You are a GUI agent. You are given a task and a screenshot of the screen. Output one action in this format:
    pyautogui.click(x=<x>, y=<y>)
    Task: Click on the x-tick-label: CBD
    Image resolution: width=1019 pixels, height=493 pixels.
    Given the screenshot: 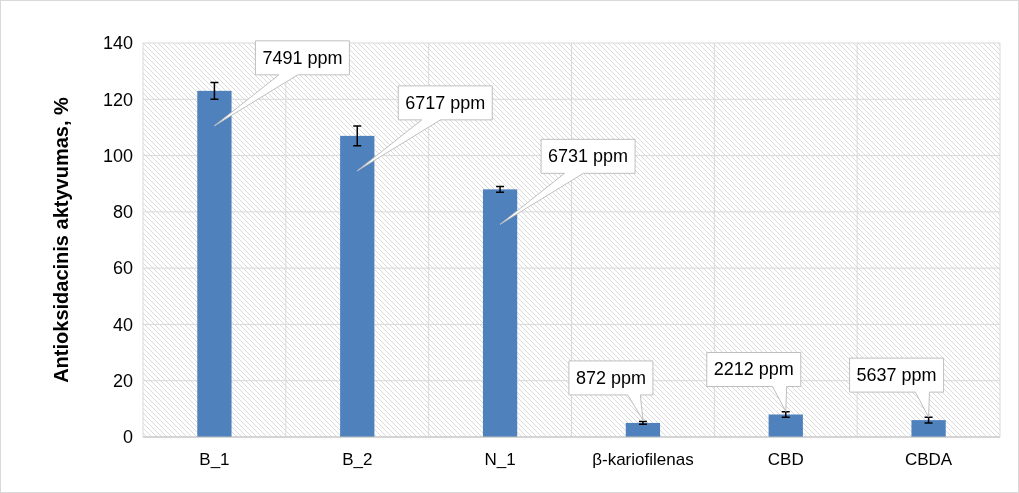 What is the action you would take?
    pyautogui.click(x=785, y=460)
    